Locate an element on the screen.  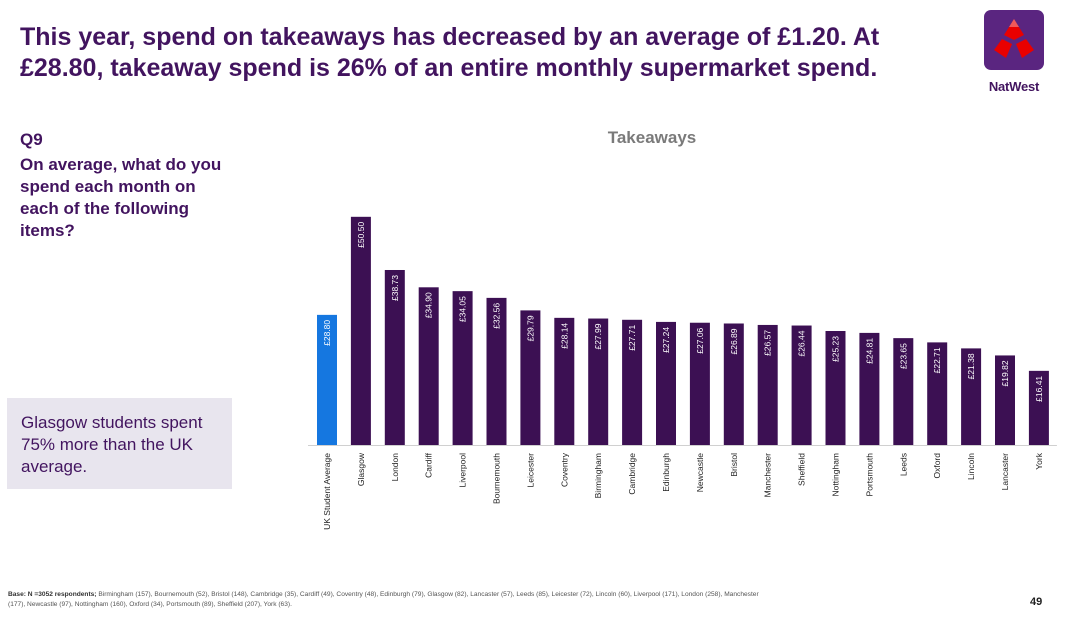
category-label-cambridge: Cambridge is located at coordinates (632, 474).